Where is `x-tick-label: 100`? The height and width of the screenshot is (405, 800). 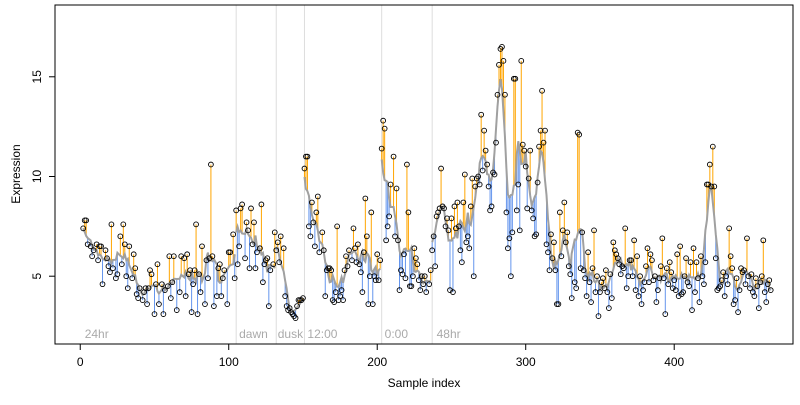
x-tick-label: 100 is located at coordinates (229, 362).